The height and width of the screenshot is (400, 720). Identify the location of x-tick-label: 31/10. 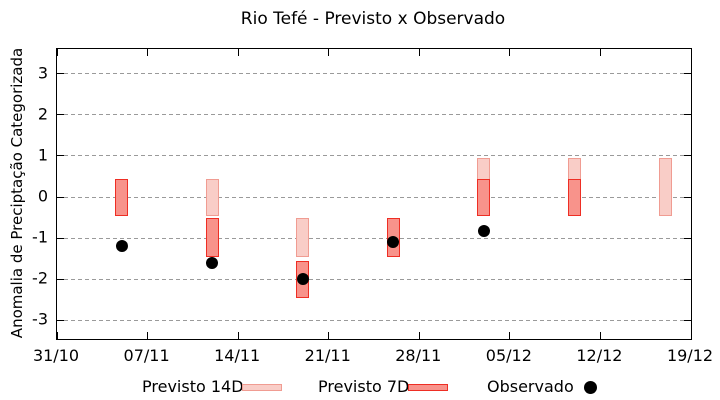
(56, 355).